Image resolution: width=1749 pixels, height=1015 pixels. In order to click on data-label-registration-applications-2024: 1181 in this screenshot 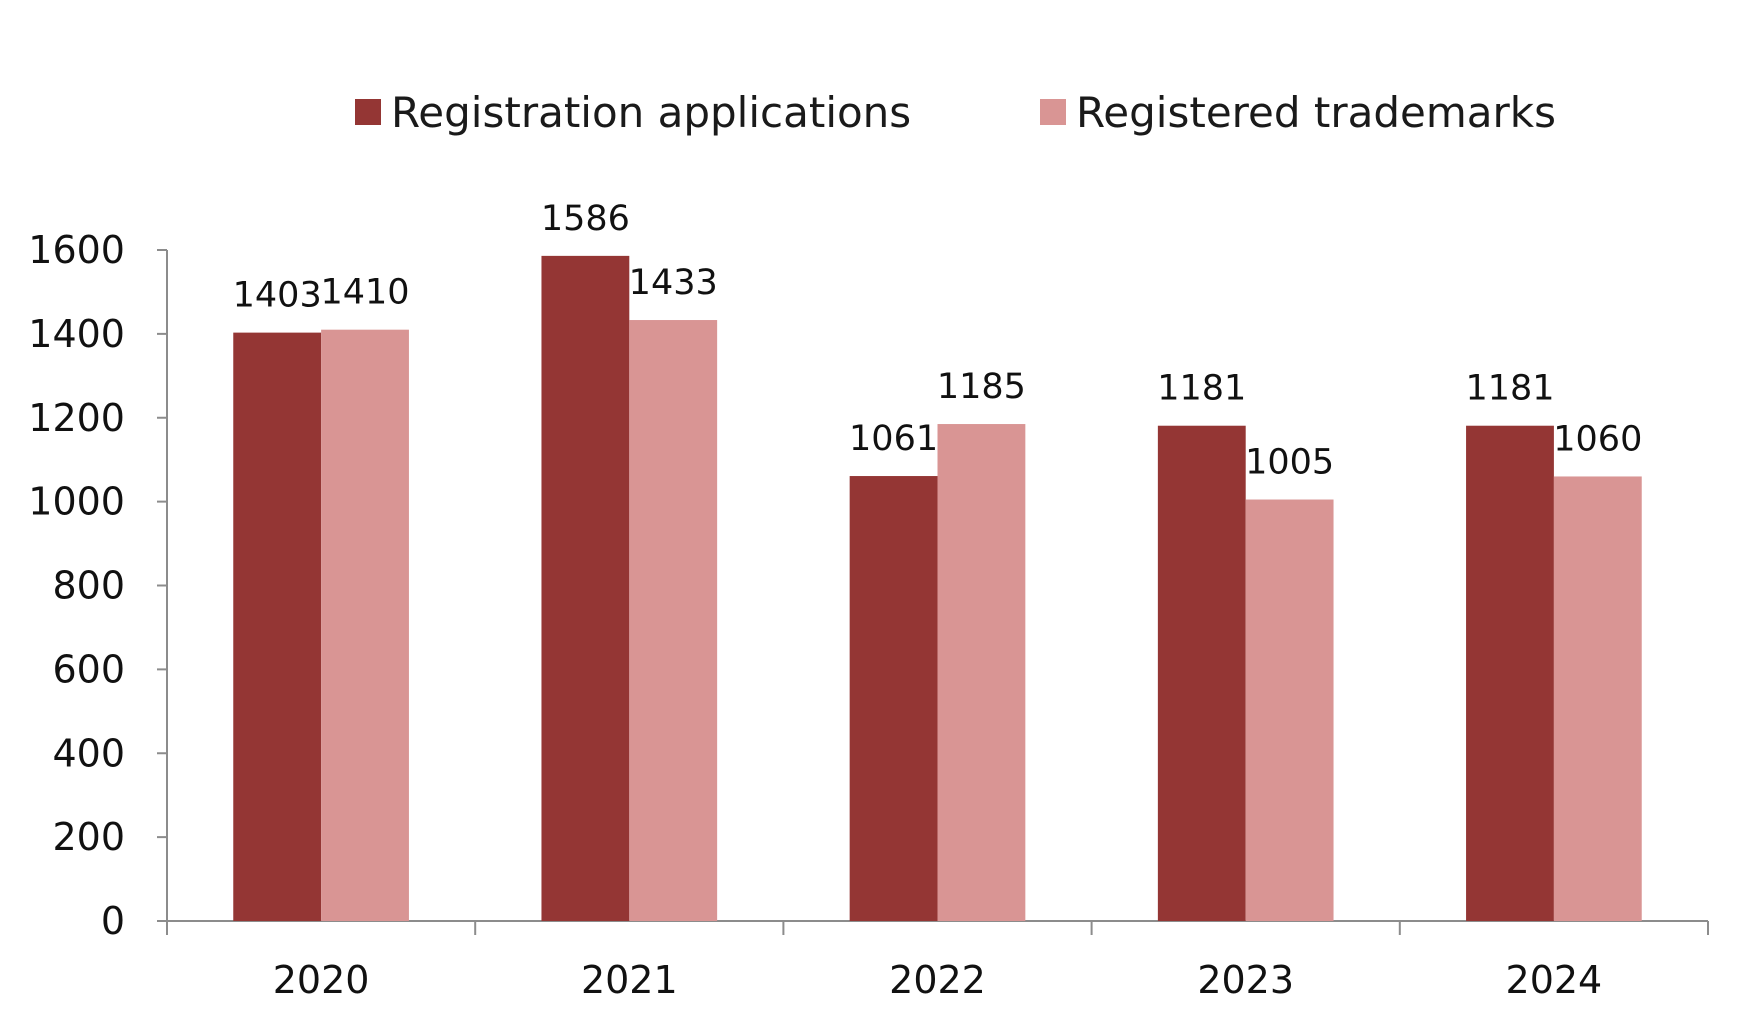, I will do `click(1509, 389)`.